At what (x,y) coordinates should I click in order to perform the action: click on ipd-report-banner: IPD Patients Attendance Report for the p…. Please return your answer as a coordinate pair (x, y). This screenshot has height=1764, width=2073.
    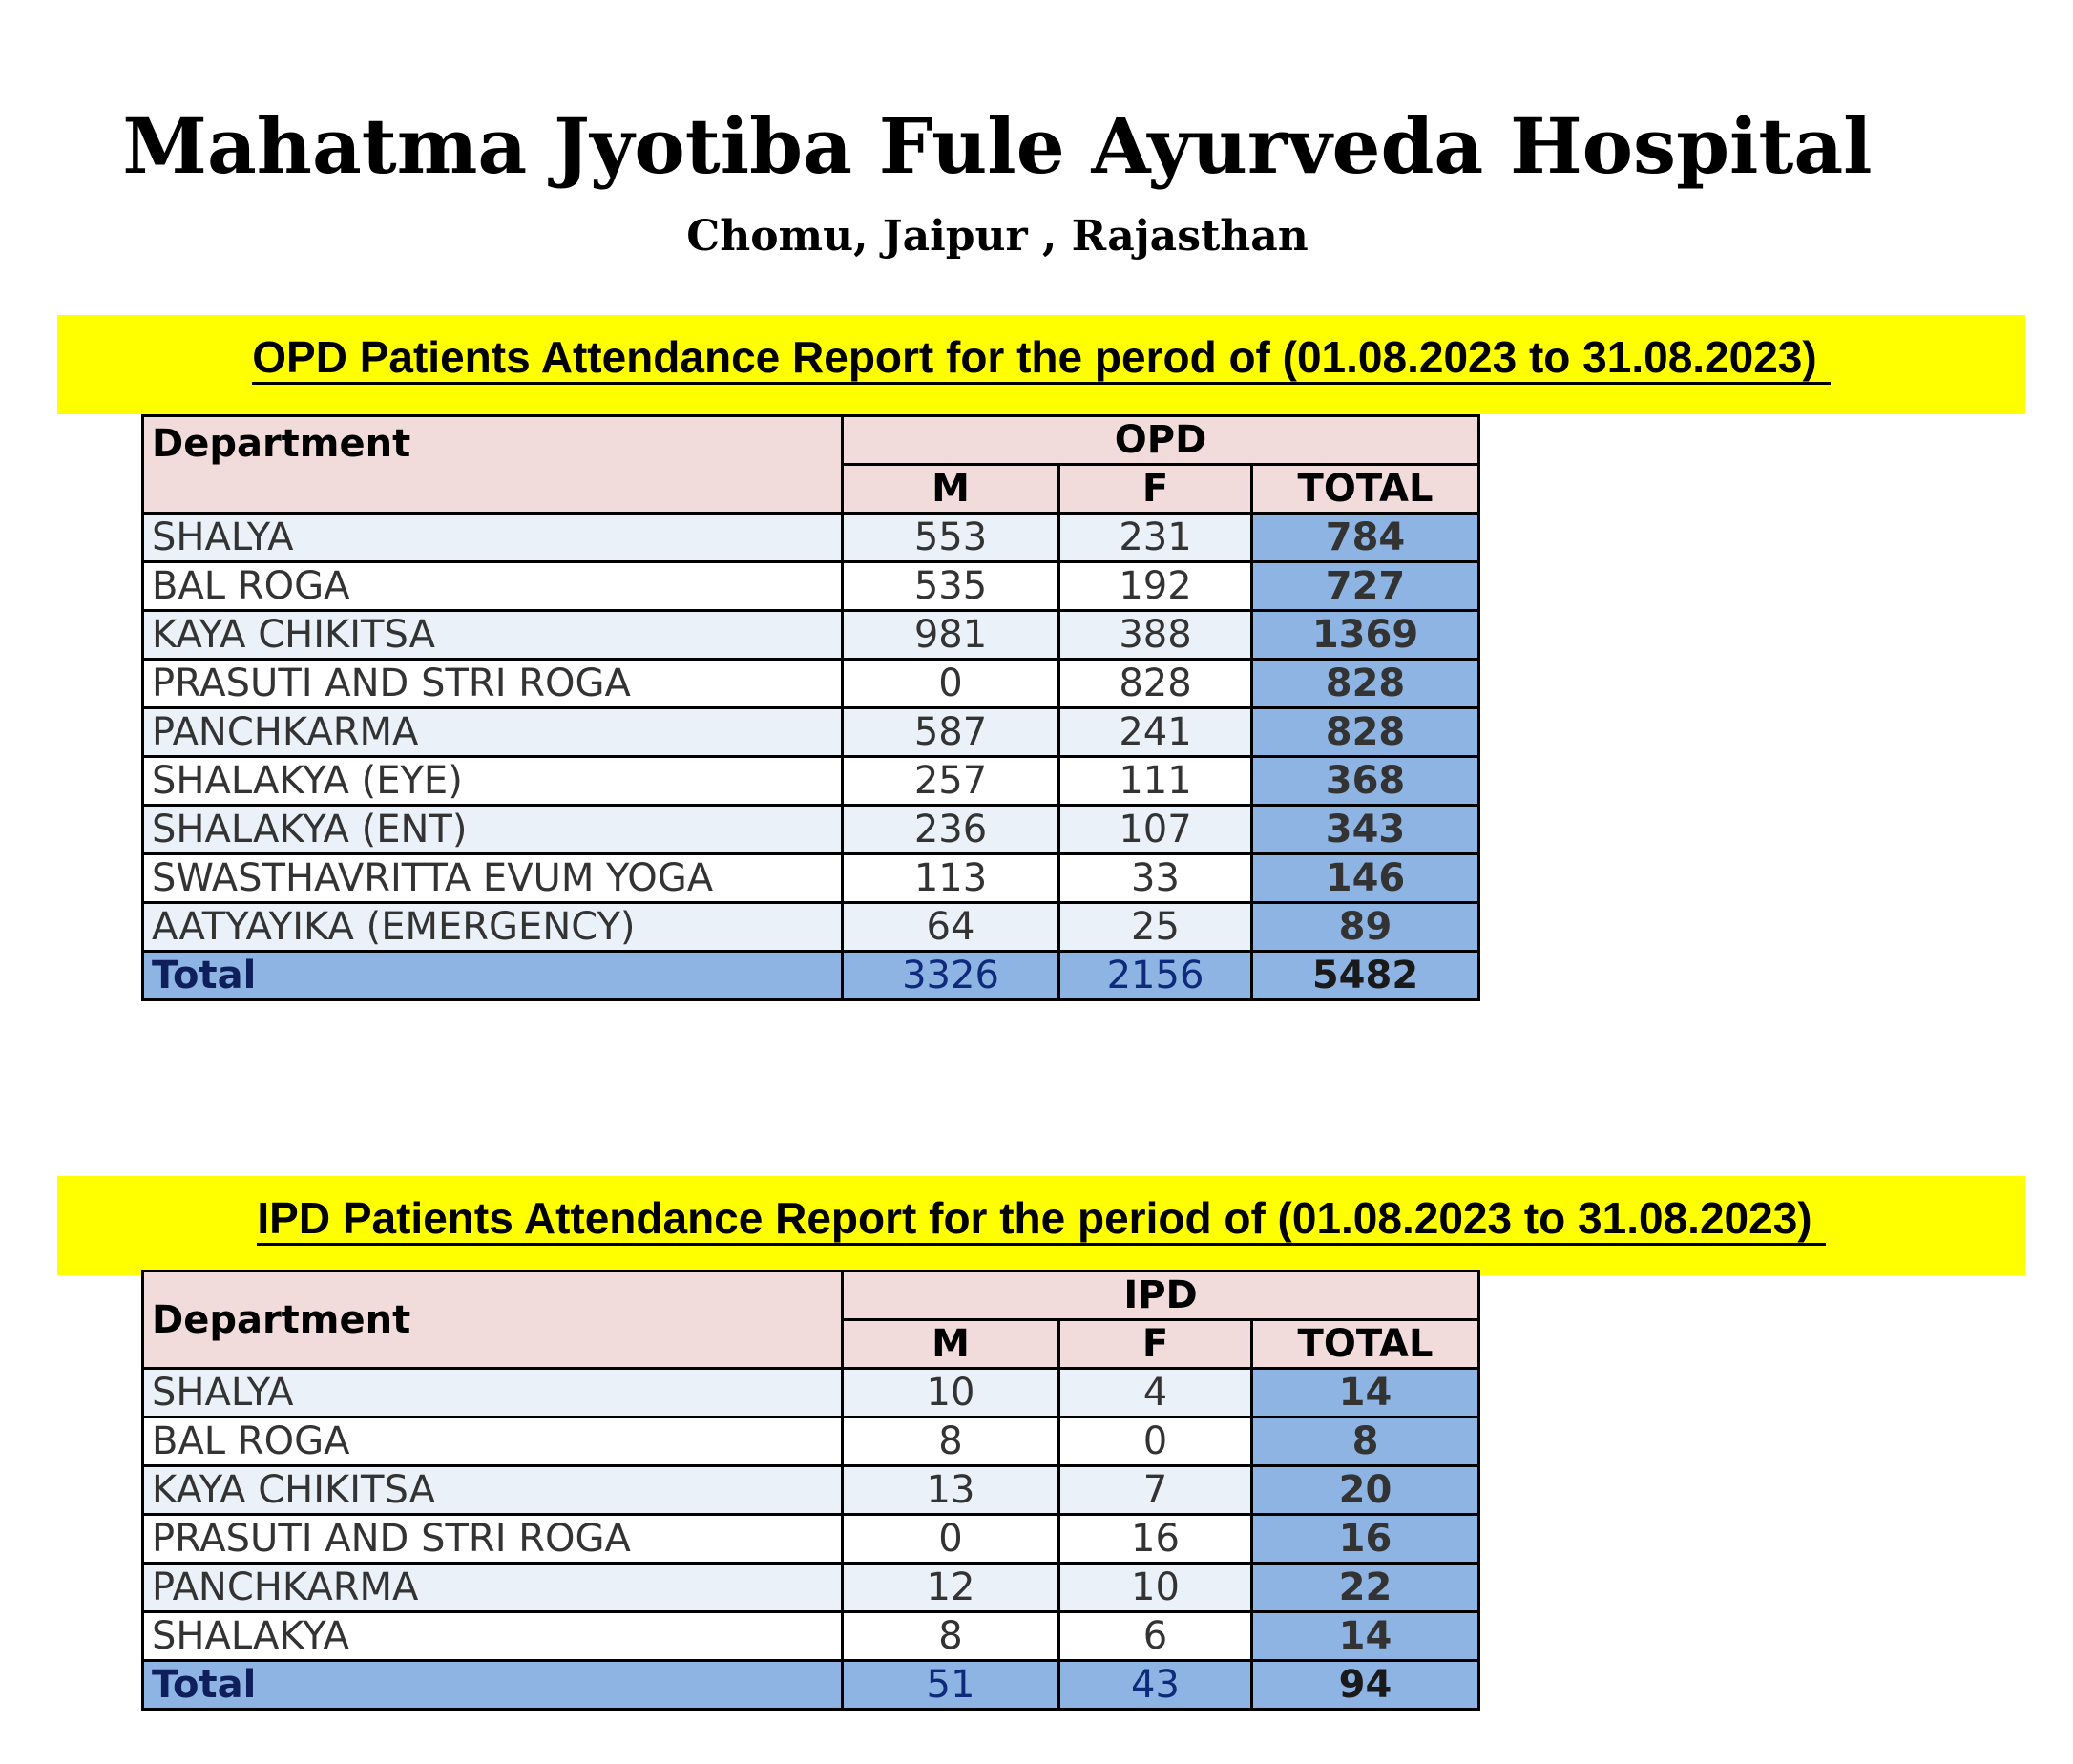
    Looking at the image, I should click on (1041, 1225).